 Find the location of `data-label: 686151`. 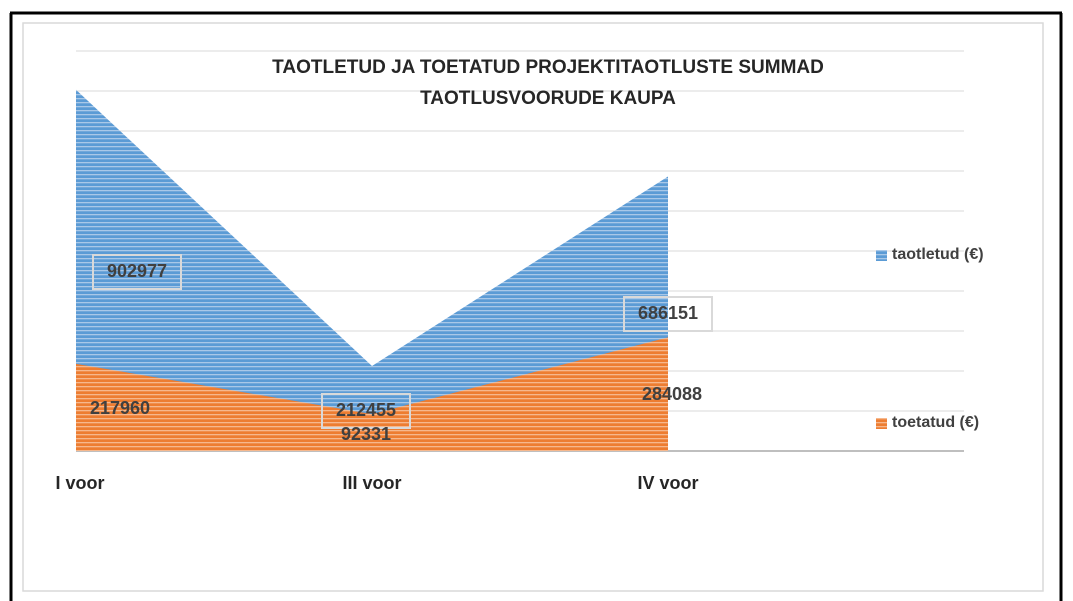

data-label: 686151 is located at coordinates (668, 313).